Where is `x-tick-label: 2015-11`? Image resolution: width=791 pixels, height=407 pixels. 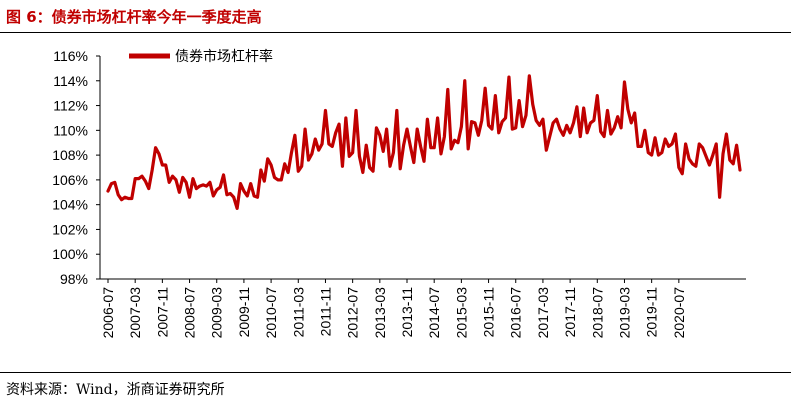
x-tick-label: 2015-11 is located at coordinates (489, 312).